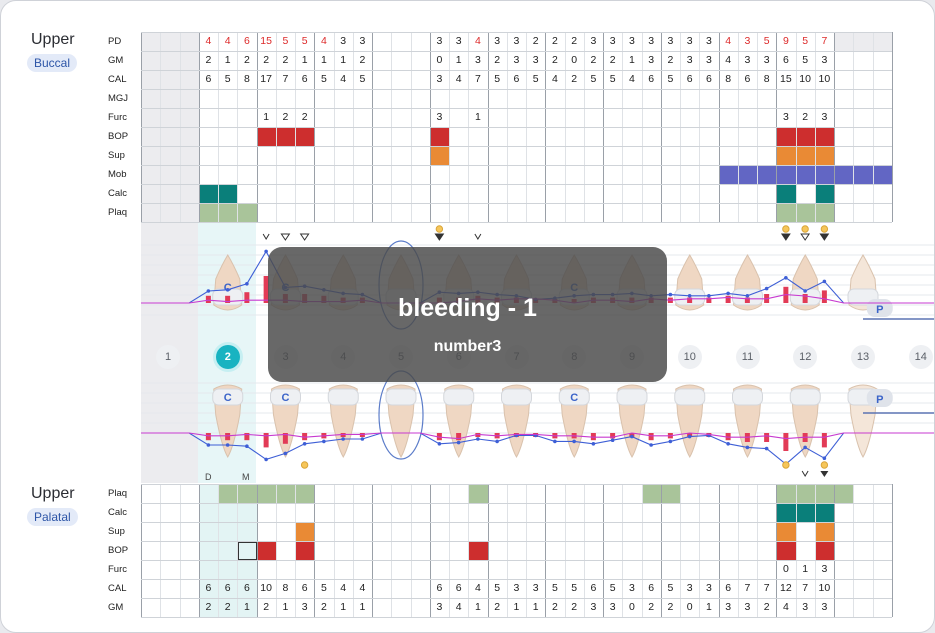 The height and width of the screenshot is (633, 935). What do you see at coordinates (227, 357) in the screenshot?
I see `tooth-number-2: 2` at bounding box center [227, 357].